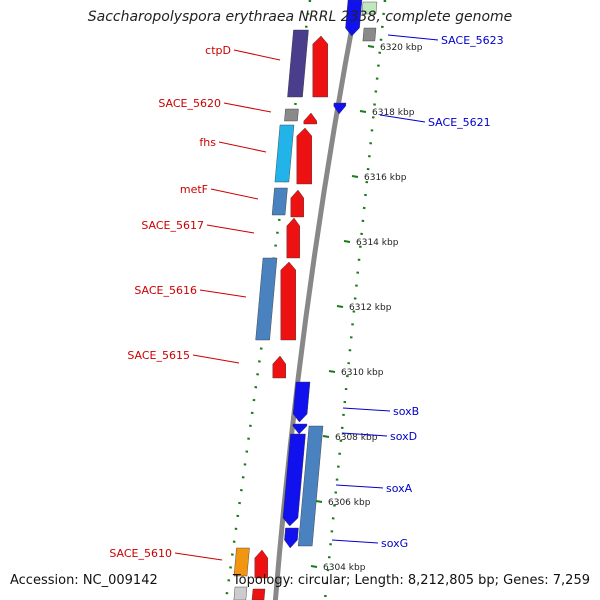 The width and height of the screenshot is (600, 600). Describe the element at coordinates (266, 299) in the screenshot. I see `gene-SACE_5616-cds` at that location.